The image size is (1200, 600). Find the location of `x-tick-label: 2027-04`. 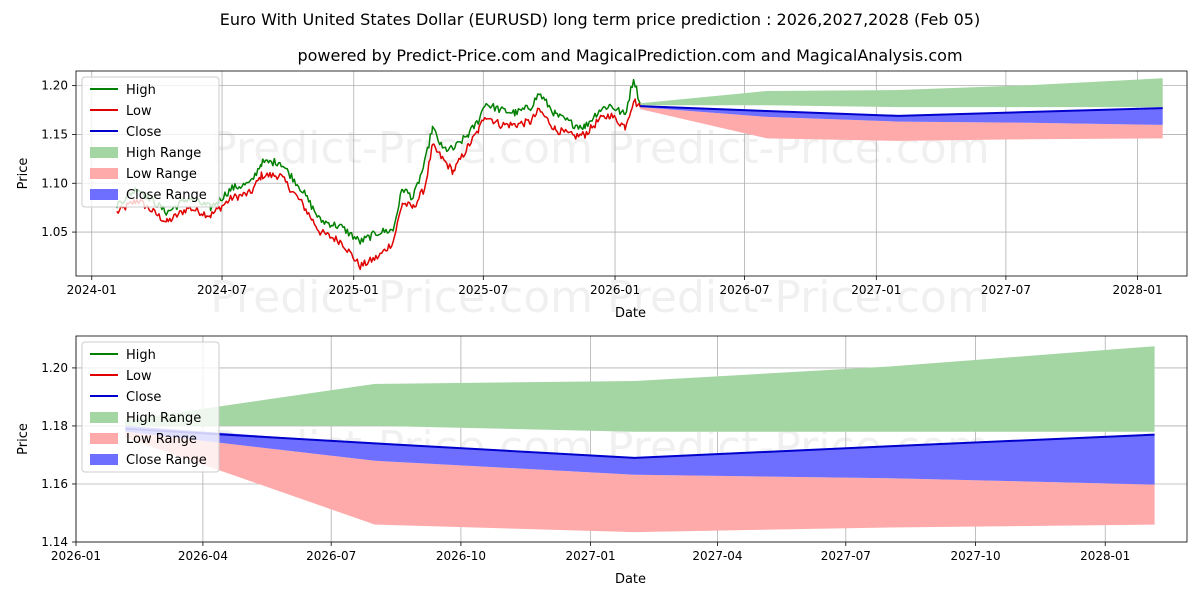

x-tick-label: 2027-04 is located at coordinates (717, 556).